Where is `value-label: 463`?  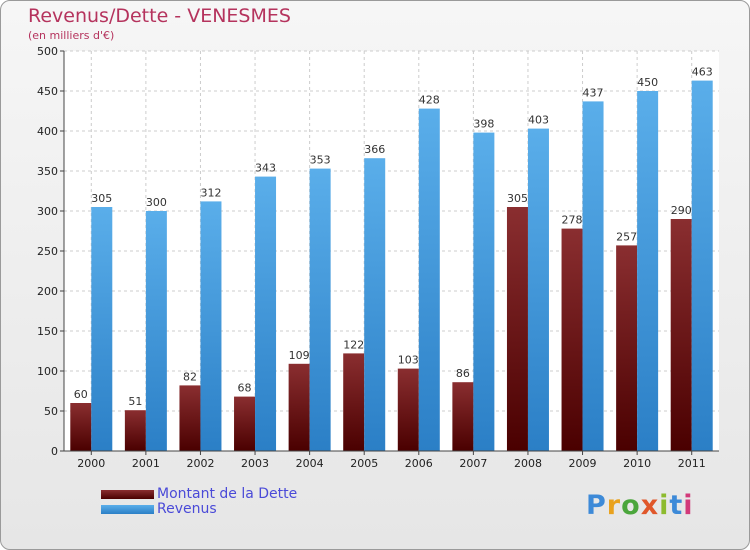
value-label: 463 is located at coordinates (702, 72).